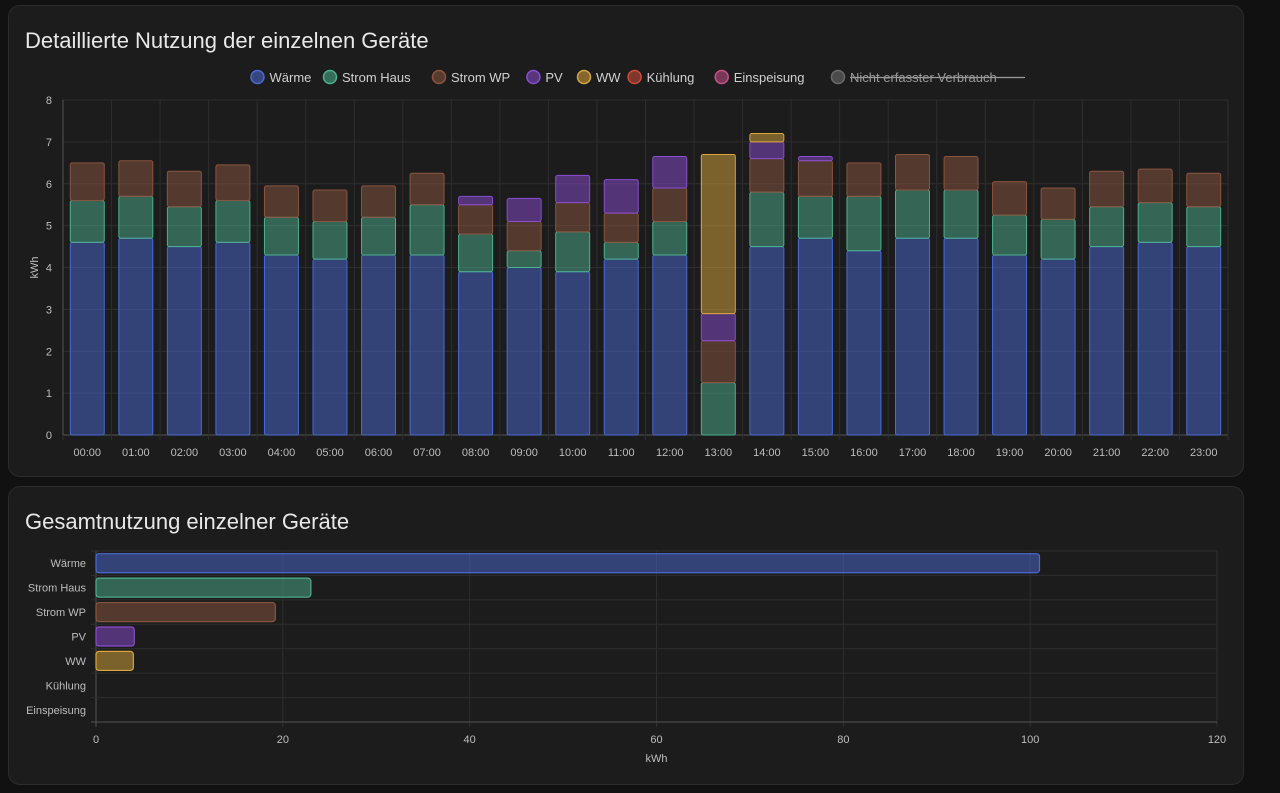 This screenshot has width=1280, height=793. What do you see at coordinates (330, 77) in the screenshot?
I see `legend-swatch-strom-haus` at bounding box center [330, 77].